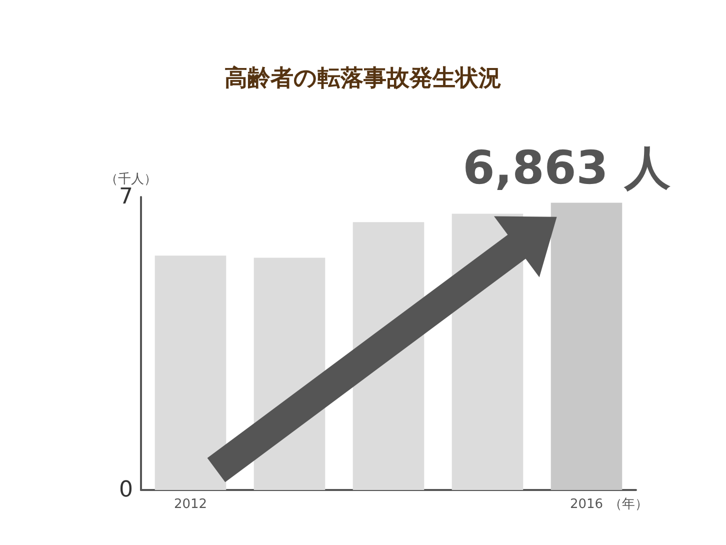 The width and height of the screenshot is (726, 545). What do you see at coordinates (126, 490) in the screenshot?
I see `y-tick-label: 0` at bounding box center [126, 490].